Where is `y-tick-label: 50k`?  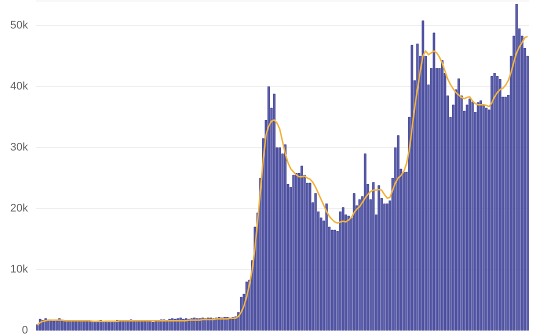
y-tick-label: 50k is located at coordinates (19, 25).